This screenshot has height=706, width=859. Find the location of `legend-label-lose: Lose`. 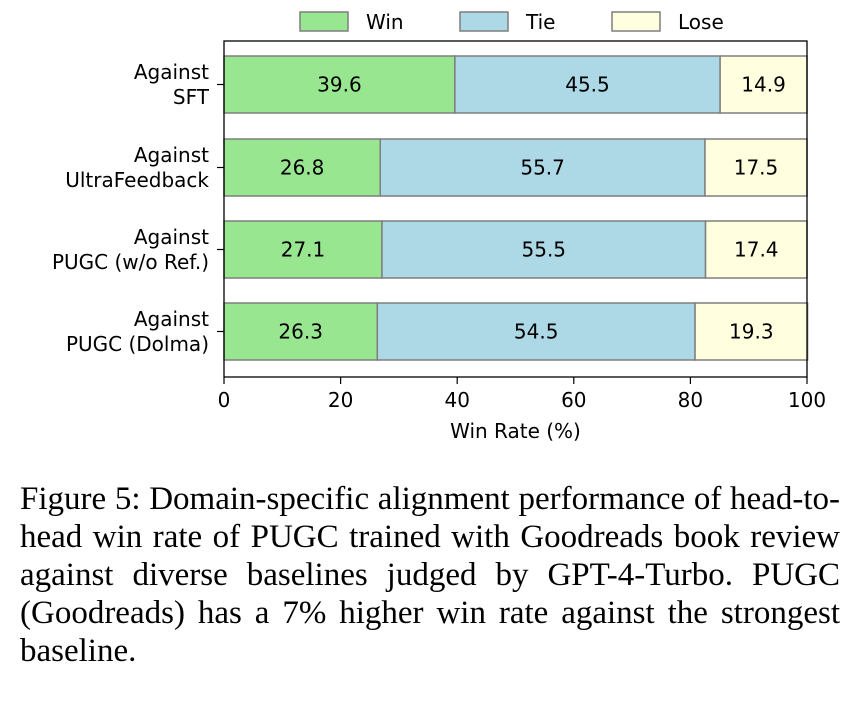

legend-label-lose: Lose is located at coordinates (701, 22).